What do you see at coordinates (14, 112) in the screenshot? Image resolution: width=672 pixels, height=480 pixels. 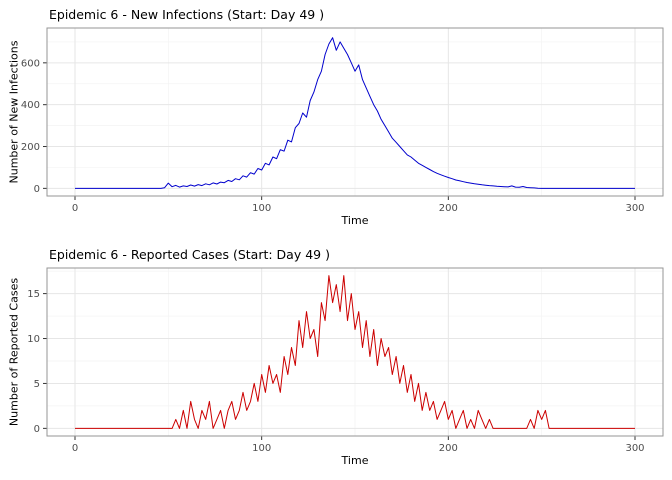 I see `new-infections-y-axis-title: Number of New Infections` at bounding box center [14, 112].